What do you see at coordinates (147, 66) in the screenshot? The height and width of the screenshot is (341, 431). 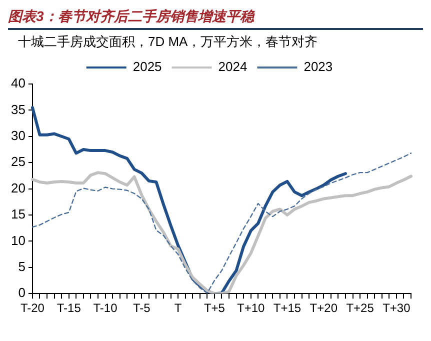 I see `legend-label: 2025` at bounding box center [147, 66].